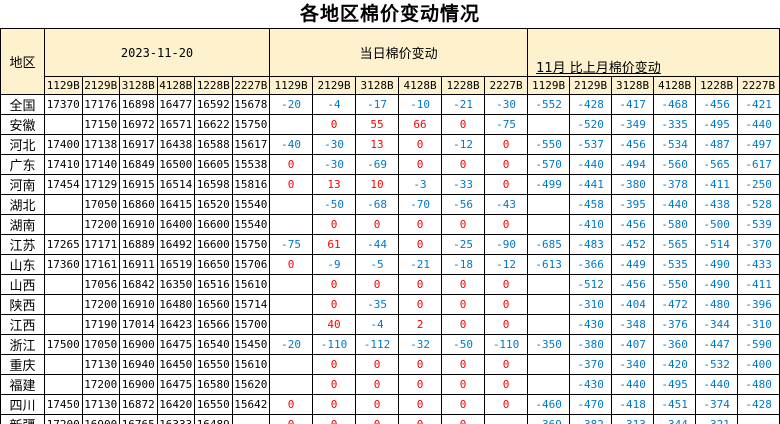  I want to click on prices-cell: 17050, so click(100, 204).